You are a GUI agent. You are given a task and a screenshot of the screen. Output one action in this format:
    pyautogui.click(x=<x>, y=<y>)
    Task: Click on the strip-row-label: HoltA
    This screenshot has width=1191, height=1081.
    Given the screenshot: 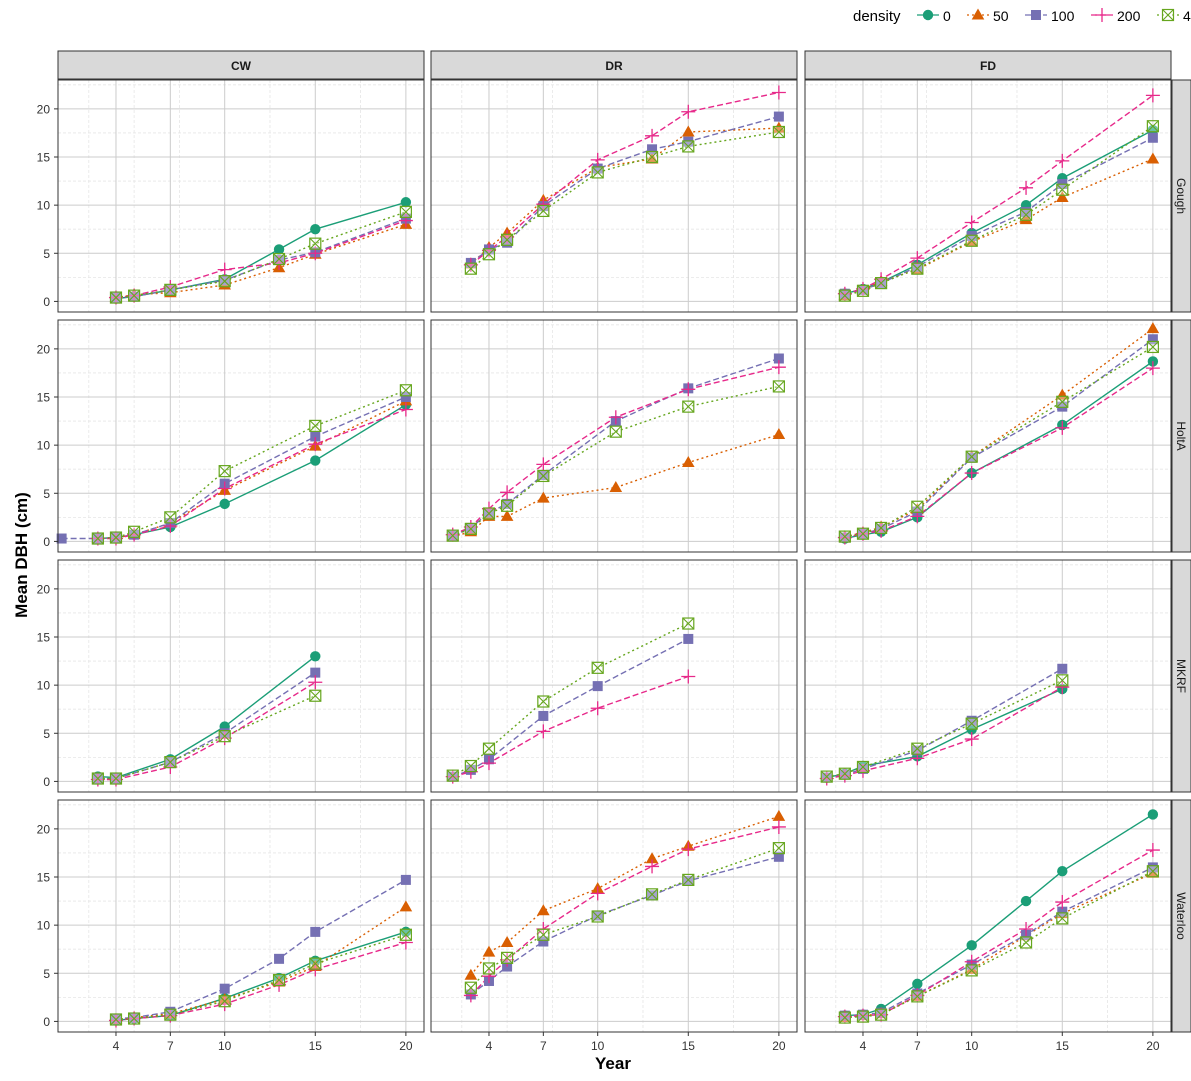 What is the action you would take?
    pyautogui.click(x=1181, y=435)
    